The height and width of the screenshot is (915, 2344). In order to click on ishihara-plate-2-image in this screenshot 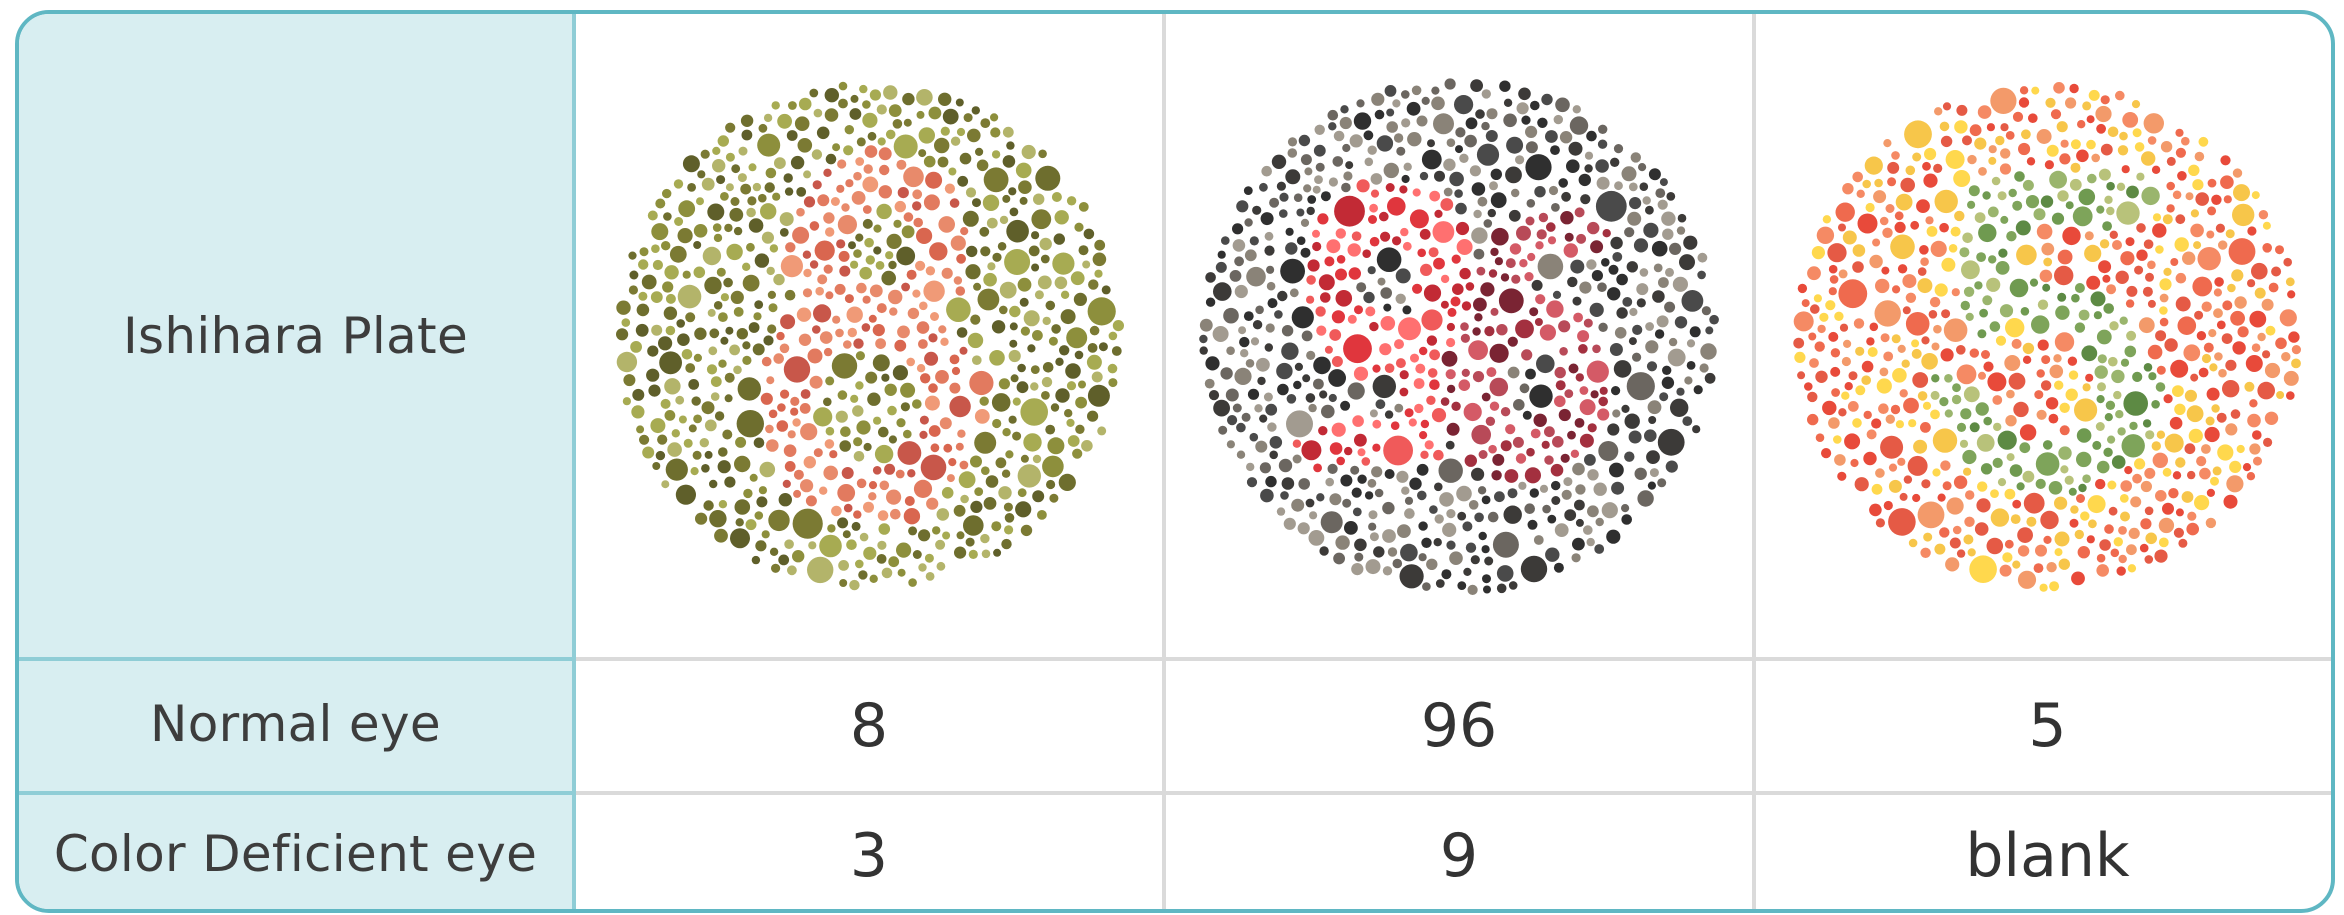, I will do `click(1459, 336)`.